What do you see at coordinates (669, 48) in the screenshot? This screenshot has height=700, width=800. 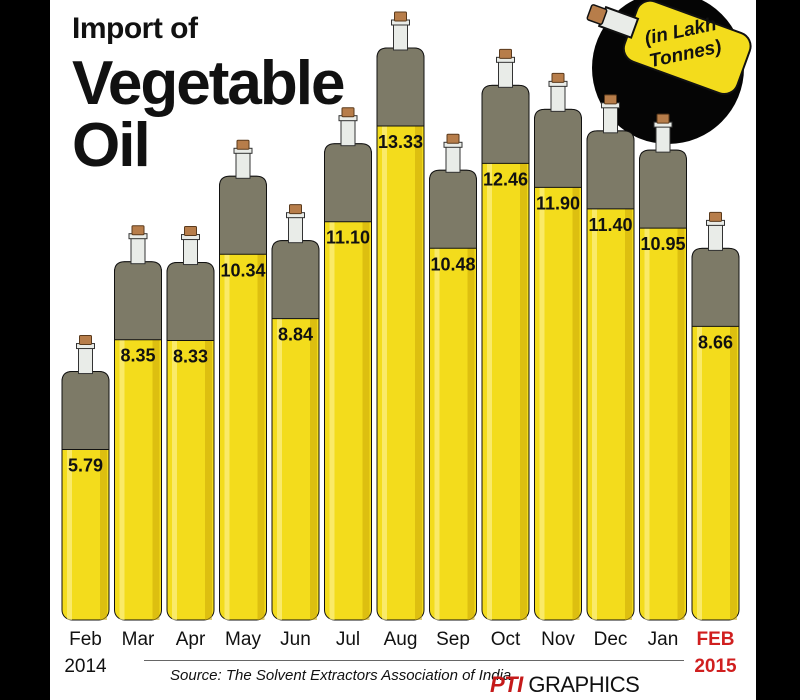 I see `decorative-pour-bottle-icon` at bounding box center [669, 48].